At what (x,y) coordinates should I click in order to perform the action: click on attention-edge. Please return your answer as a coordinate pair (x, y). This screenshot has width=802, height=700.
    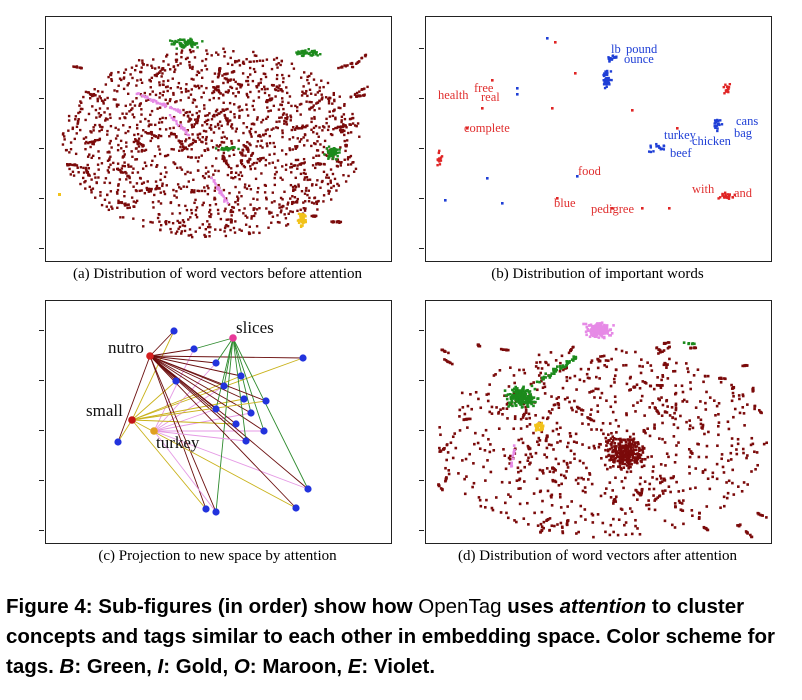
    Looking at the image, I should click on (195, 366).